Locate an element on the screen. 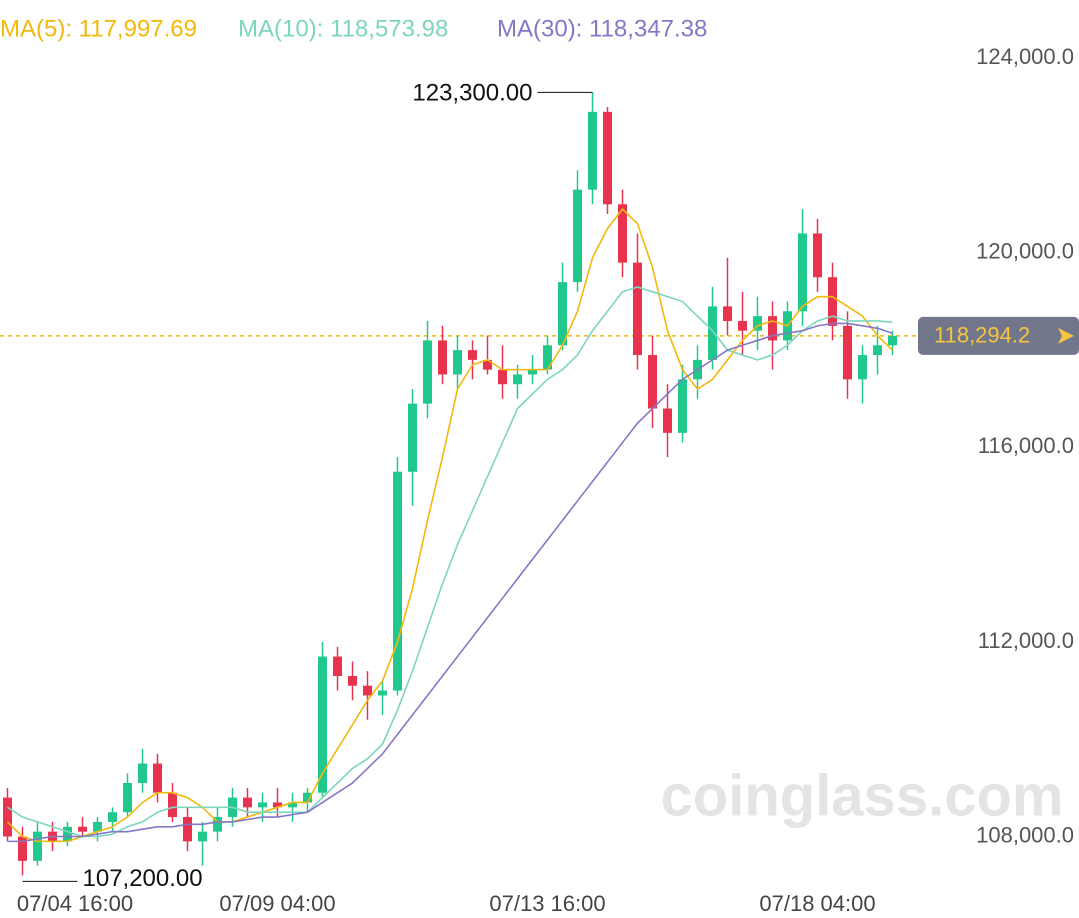 This screenshot has width=1079, height=918. y-tick-label: 112,000.0 is located at coordinates (1026, 640).